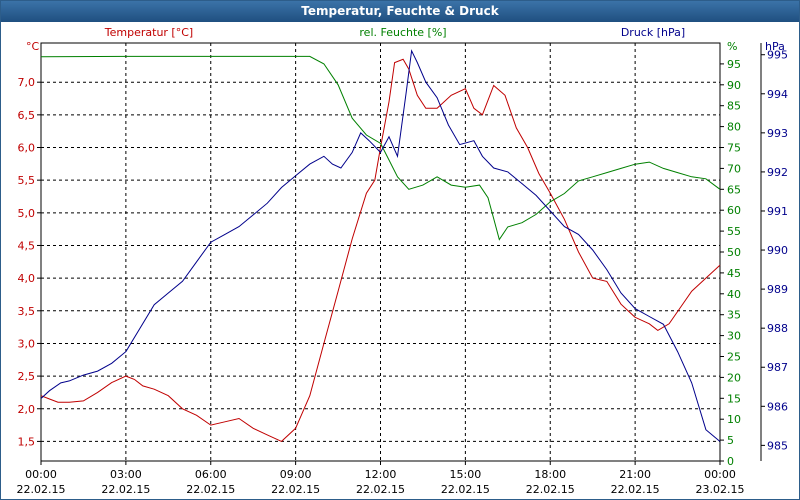 Image resolution: width=800 pixels, height=500 pixels. What do you see at coordinates (402, 32) in the screenshot?
I see `humidity-axis-label: rel. Feuchte [%]` at bounding box center [402, 32].